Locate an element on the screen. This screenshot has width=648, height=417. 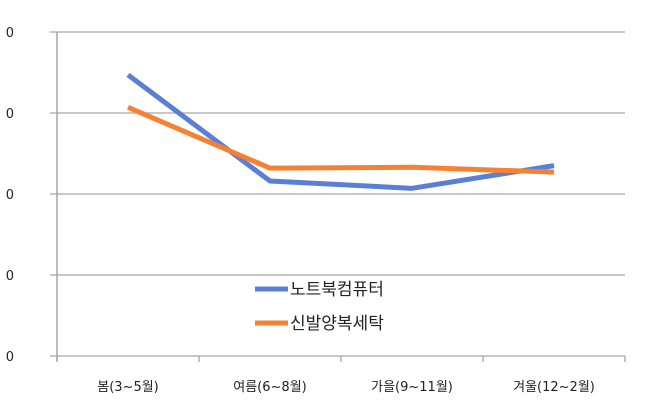
legend-label: 노트북컴퓨터 is located at coordinates (337, 290).